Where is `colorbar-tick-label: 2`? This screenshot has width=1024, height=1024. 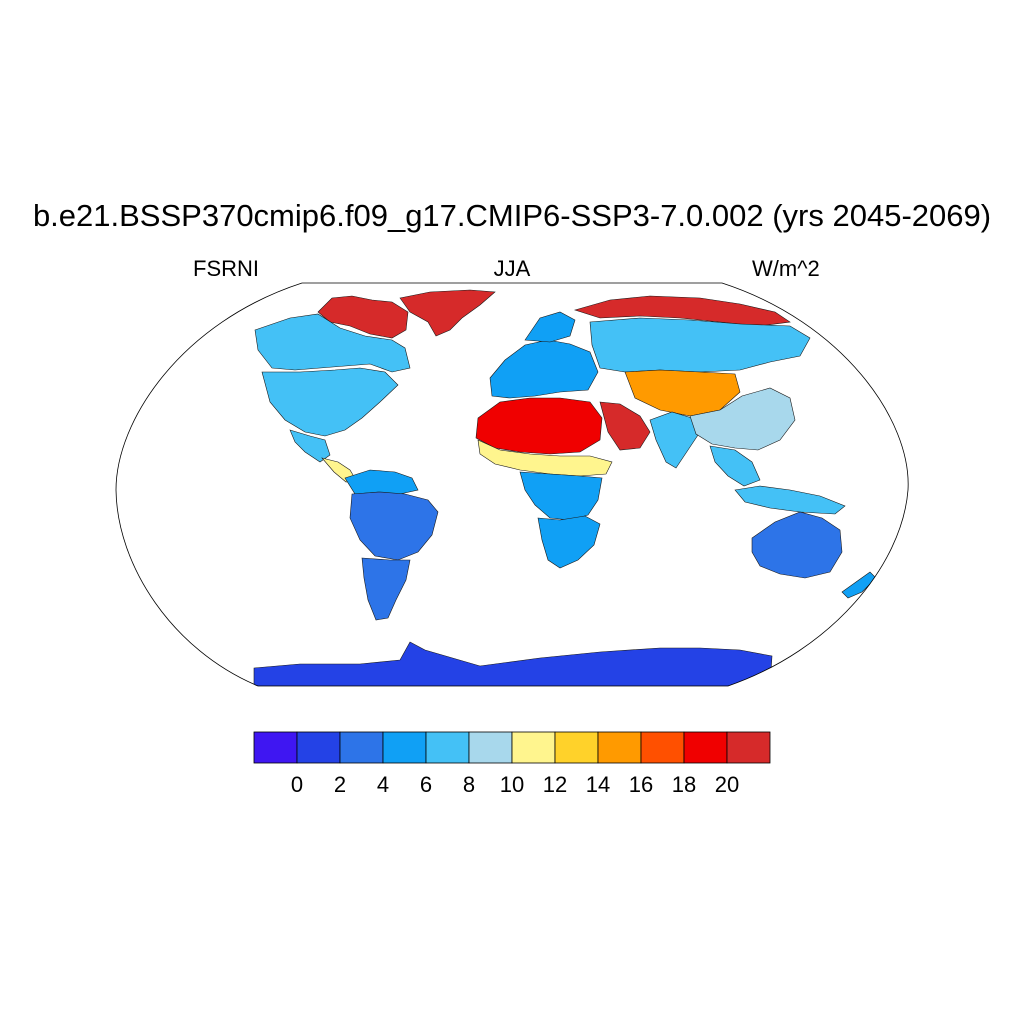
colorbar-tick-label: 2 is located at coordinates (340, 784).